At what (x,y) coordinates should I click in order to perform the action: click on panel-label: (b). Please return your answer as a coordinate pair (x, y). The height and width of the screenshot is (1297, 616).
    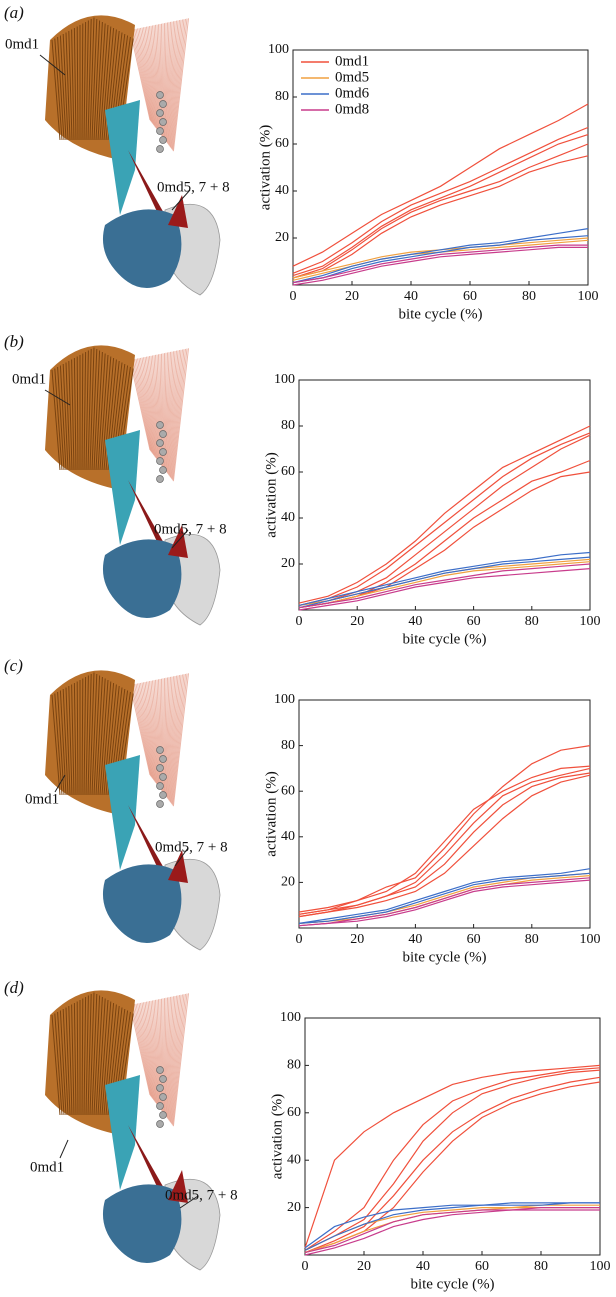
    Looking at the image, I should click on (14, 341).